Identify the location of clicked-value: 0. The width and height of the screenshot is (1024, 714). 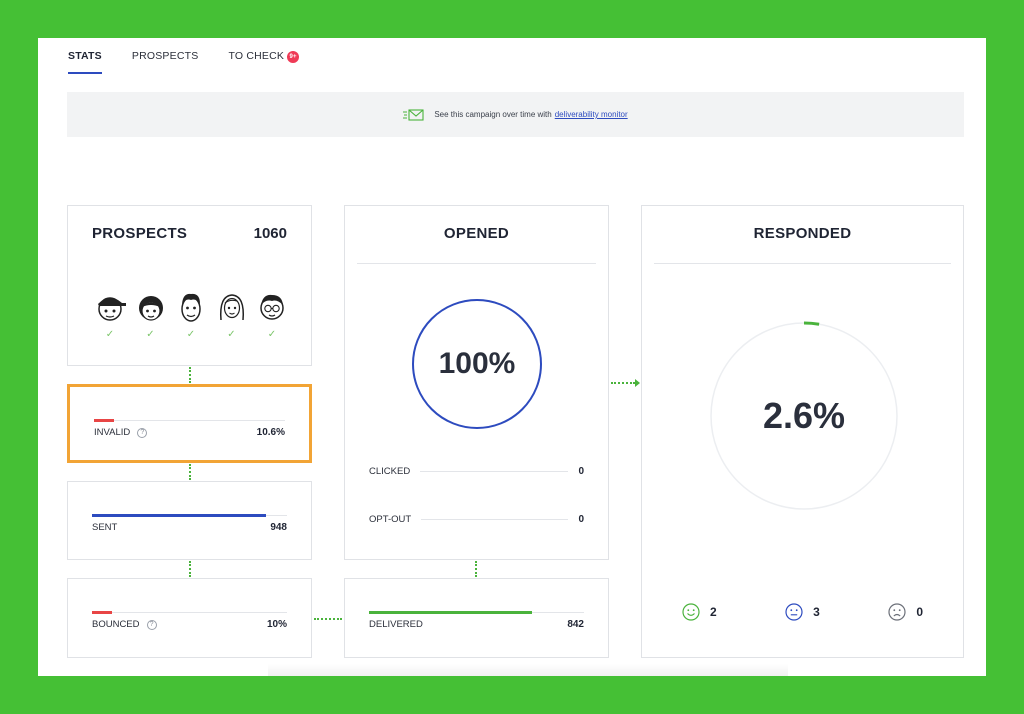
(581, 471).